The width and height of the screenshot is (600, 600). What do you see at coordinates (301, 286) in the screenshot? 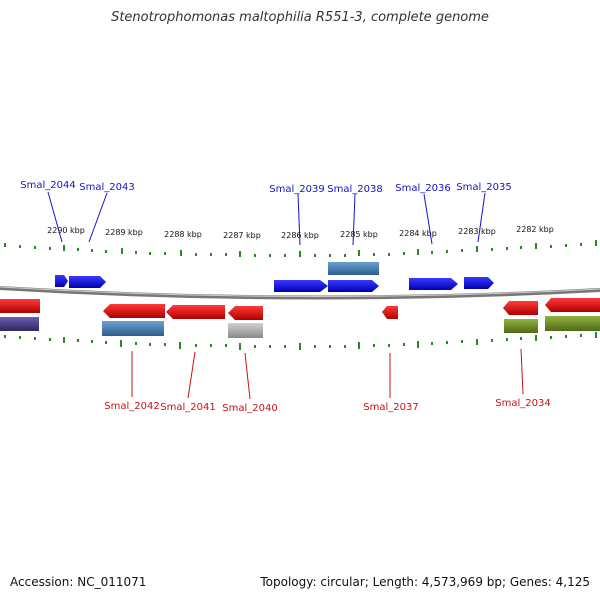
I see `gene-smal-2039` at bounding box center [301, 286].